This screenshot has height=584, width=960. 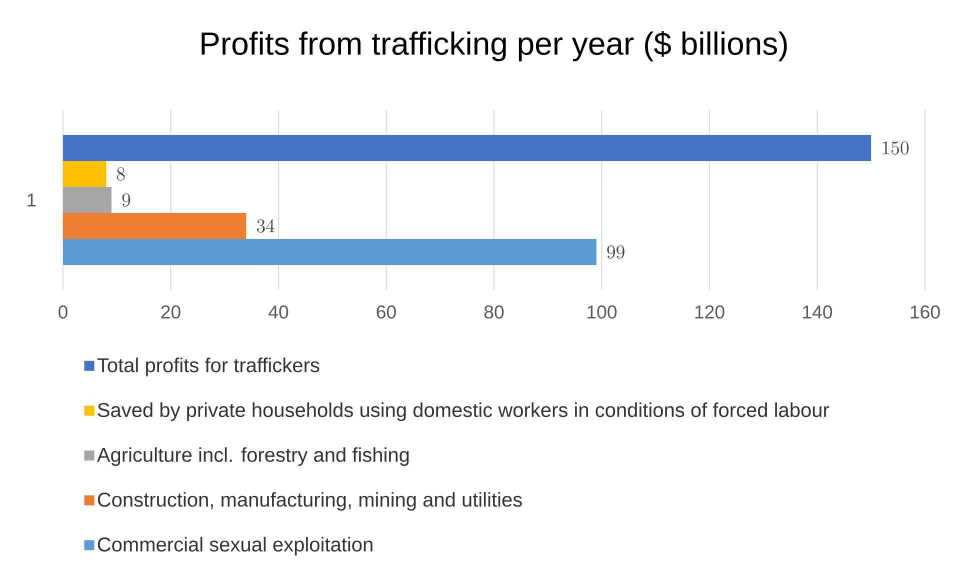 I want to click on data-label: 8, so click(x=120, y=174).